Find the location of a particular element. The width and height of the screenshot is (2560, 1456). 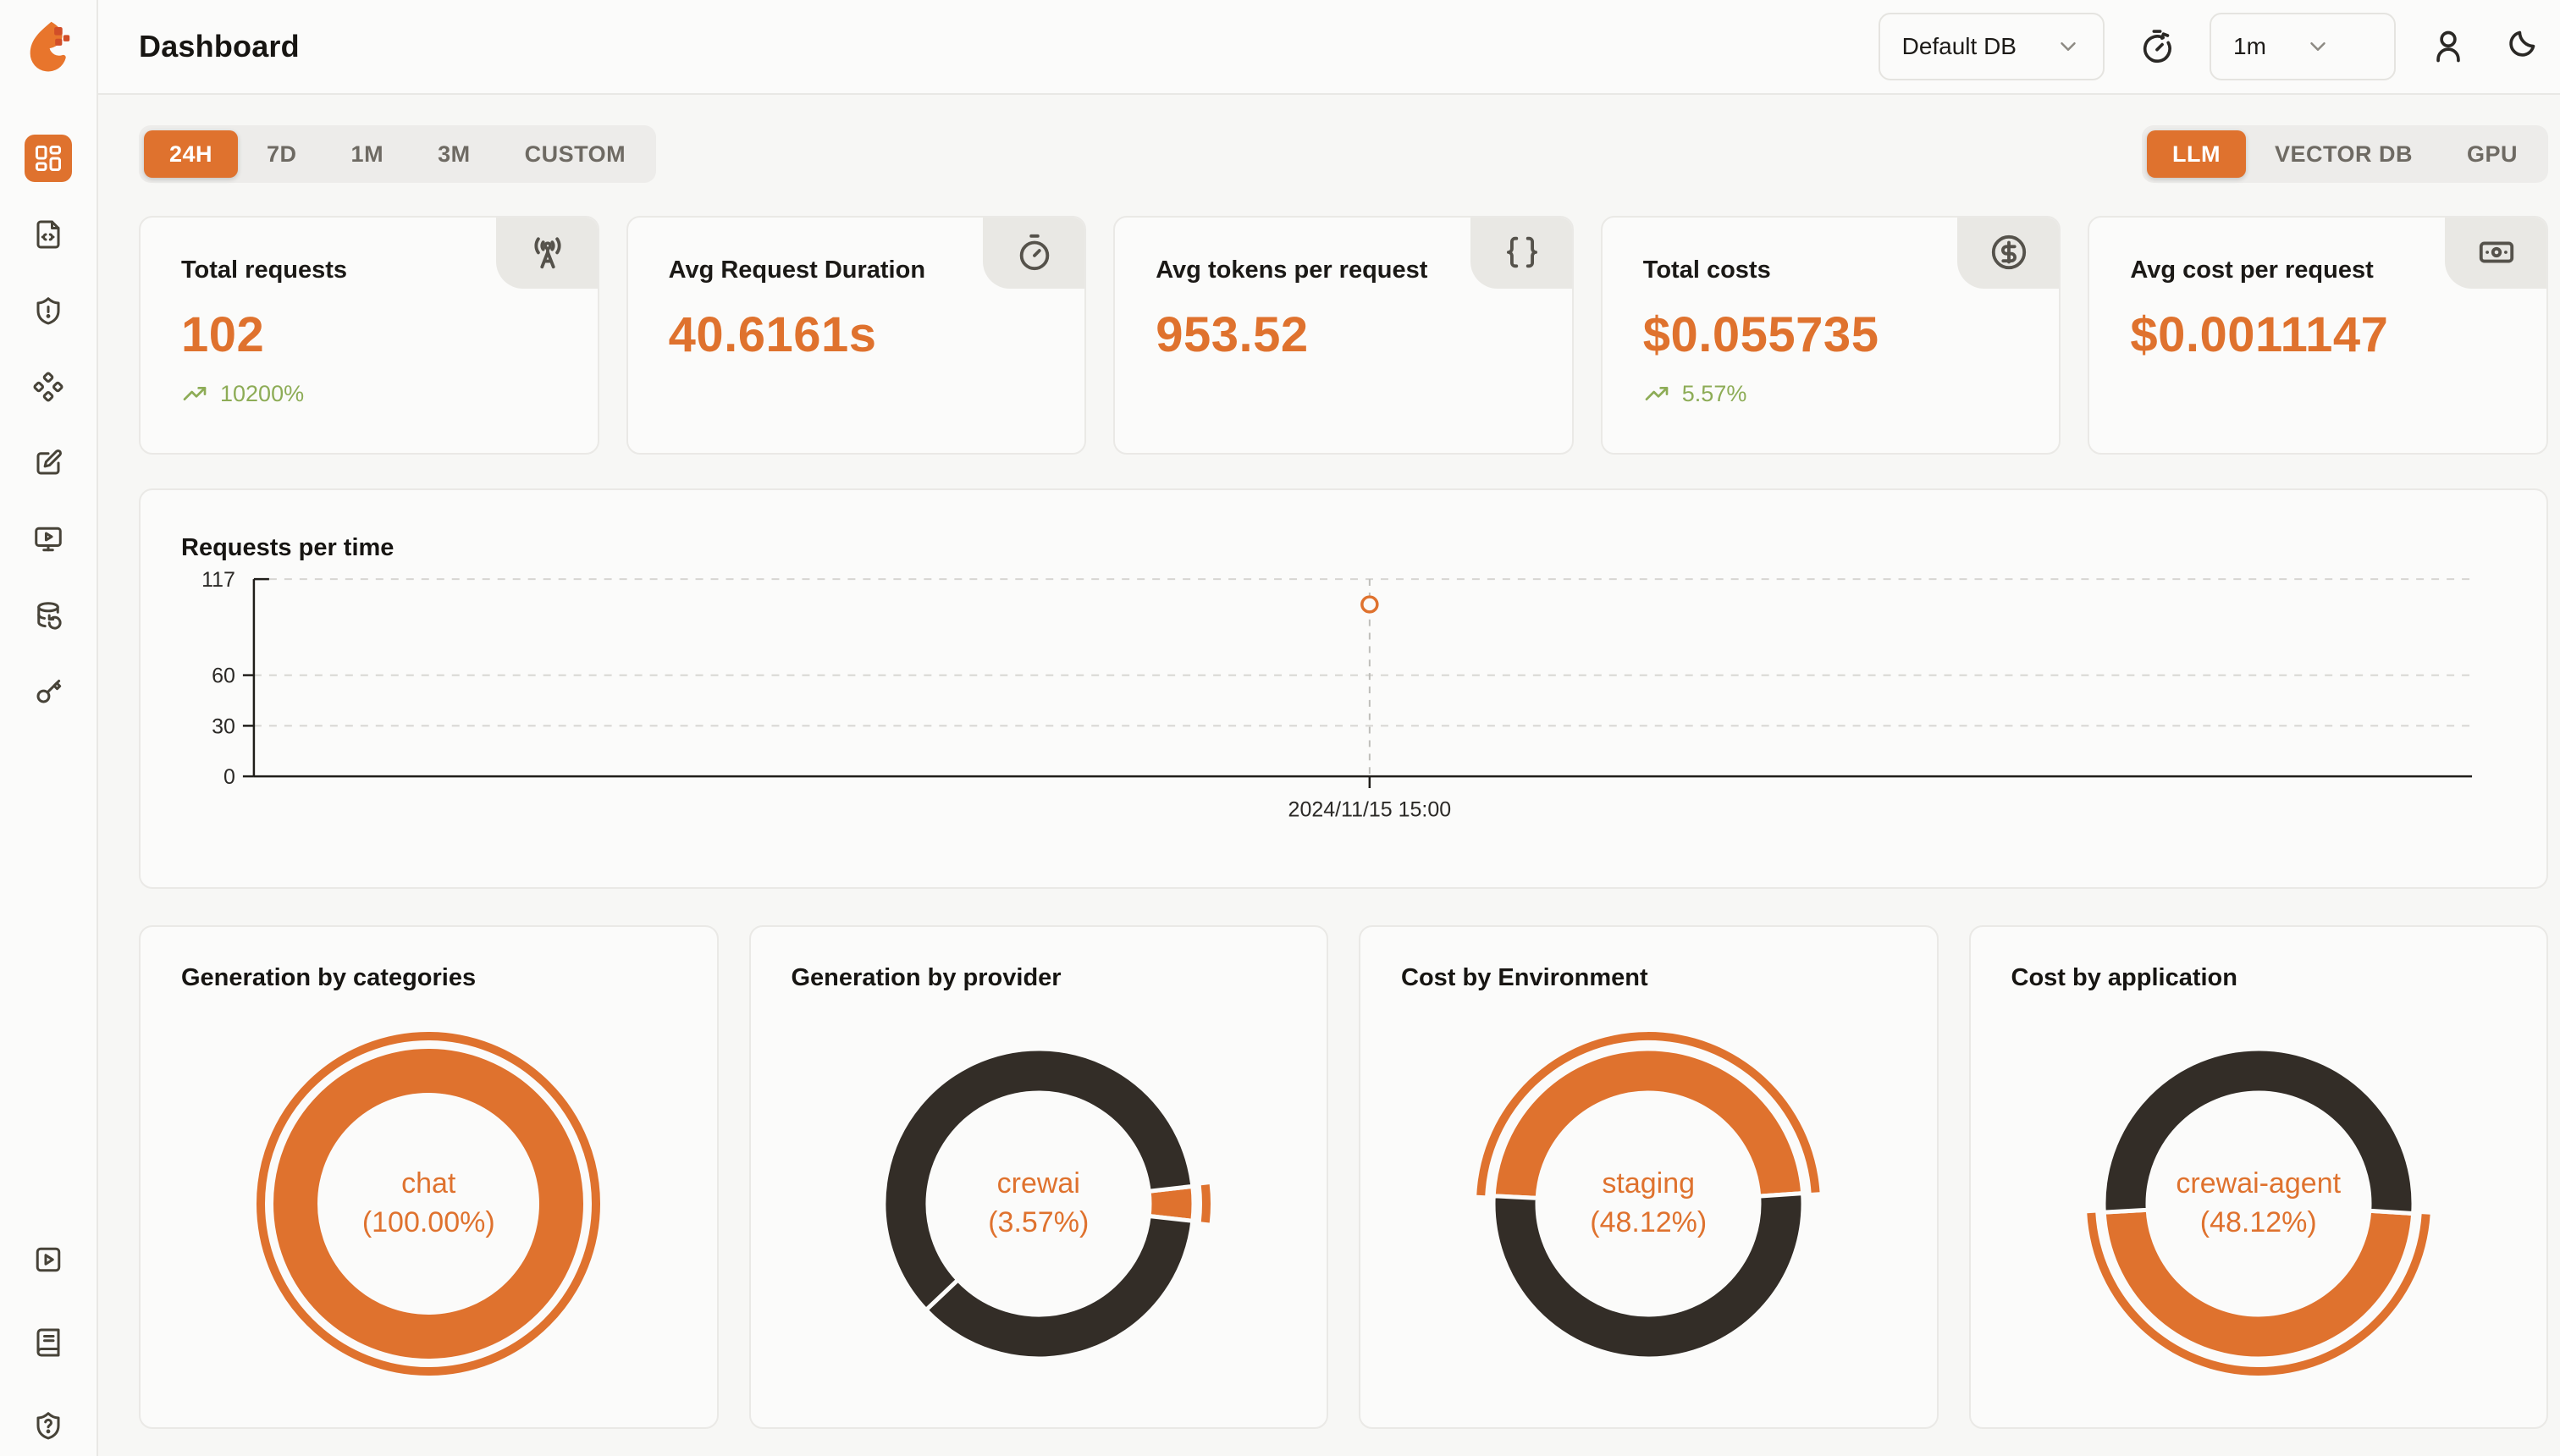

sidebar-item-book is located at coordinates (48, 1342).